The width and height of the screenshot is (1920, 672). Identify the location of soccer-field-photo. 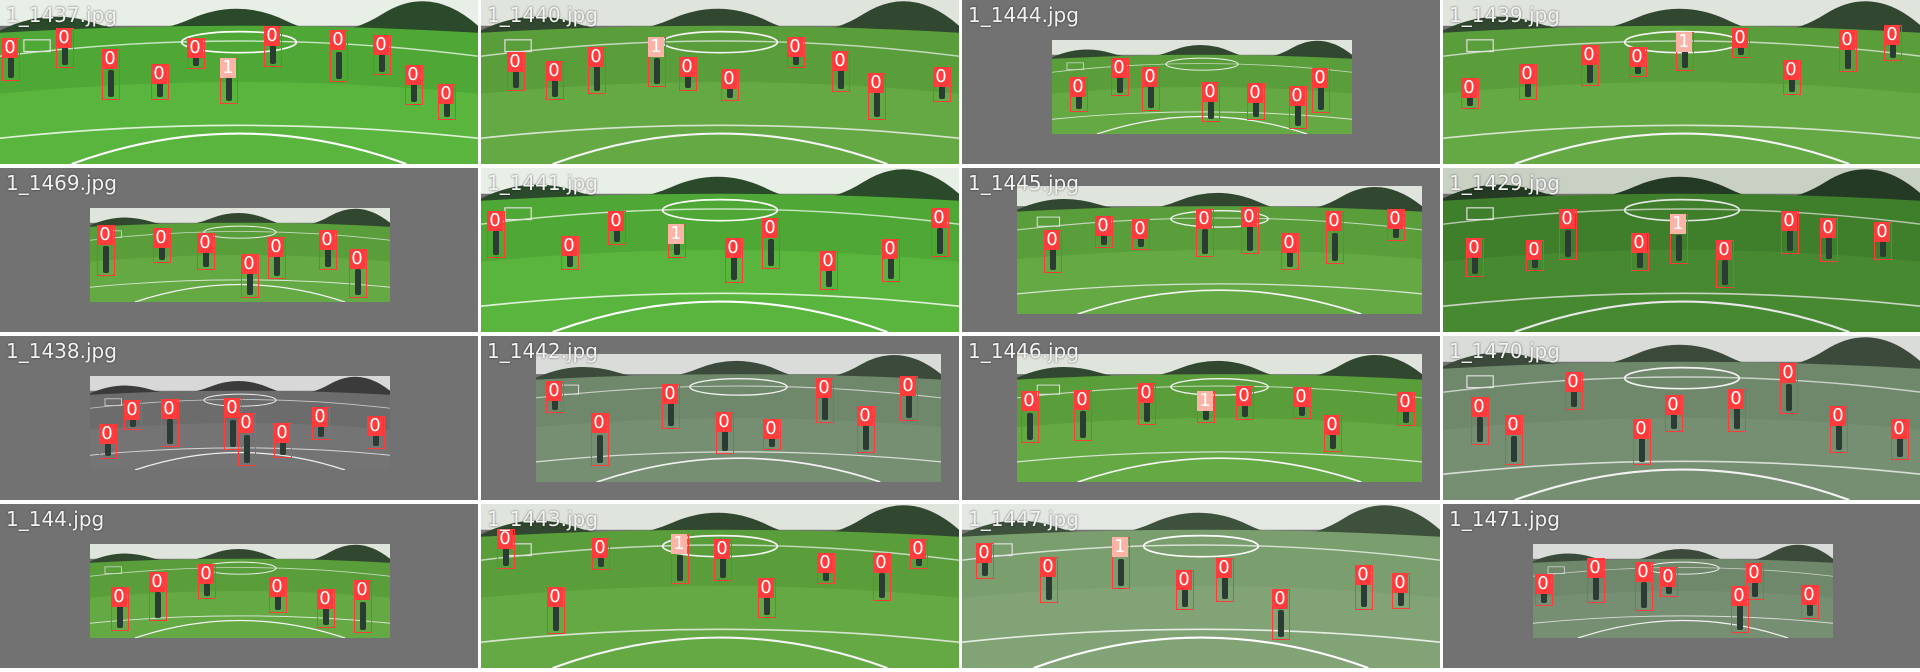
(1219, 250).